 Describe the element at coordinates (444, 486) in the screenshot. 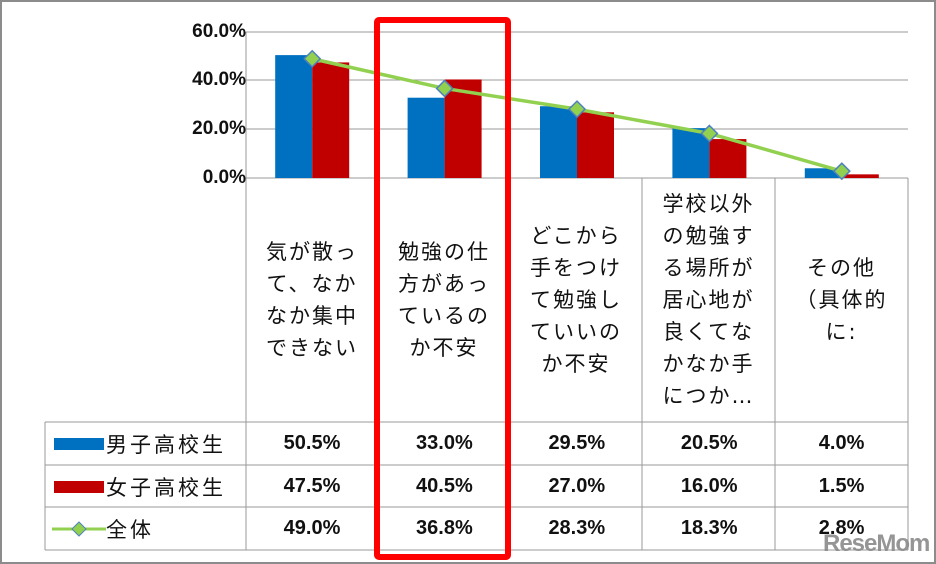

I see `table-cell: 40.5%` at that location.